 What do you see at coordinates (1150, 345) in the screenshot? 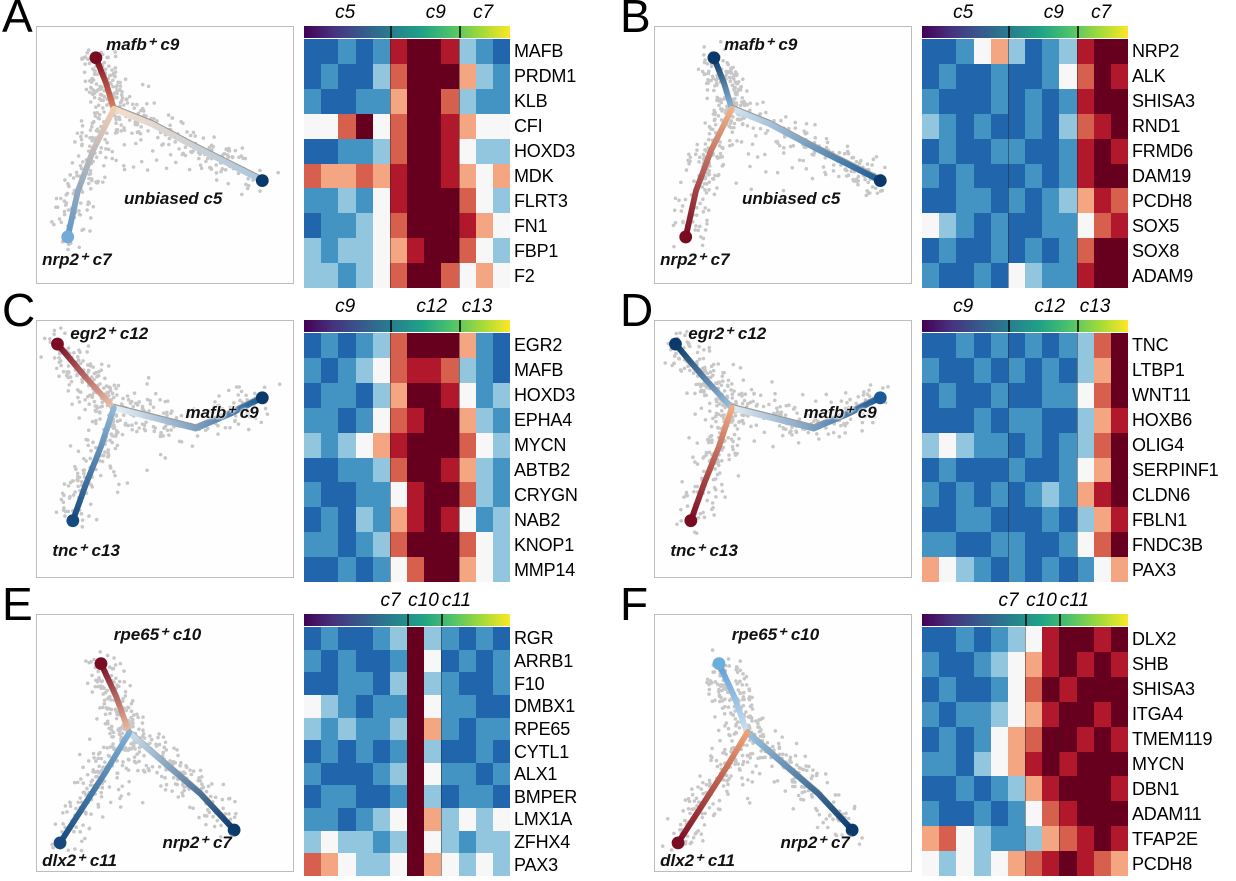
I see `gene-label: TNC` at bounding box center [1150, 345].